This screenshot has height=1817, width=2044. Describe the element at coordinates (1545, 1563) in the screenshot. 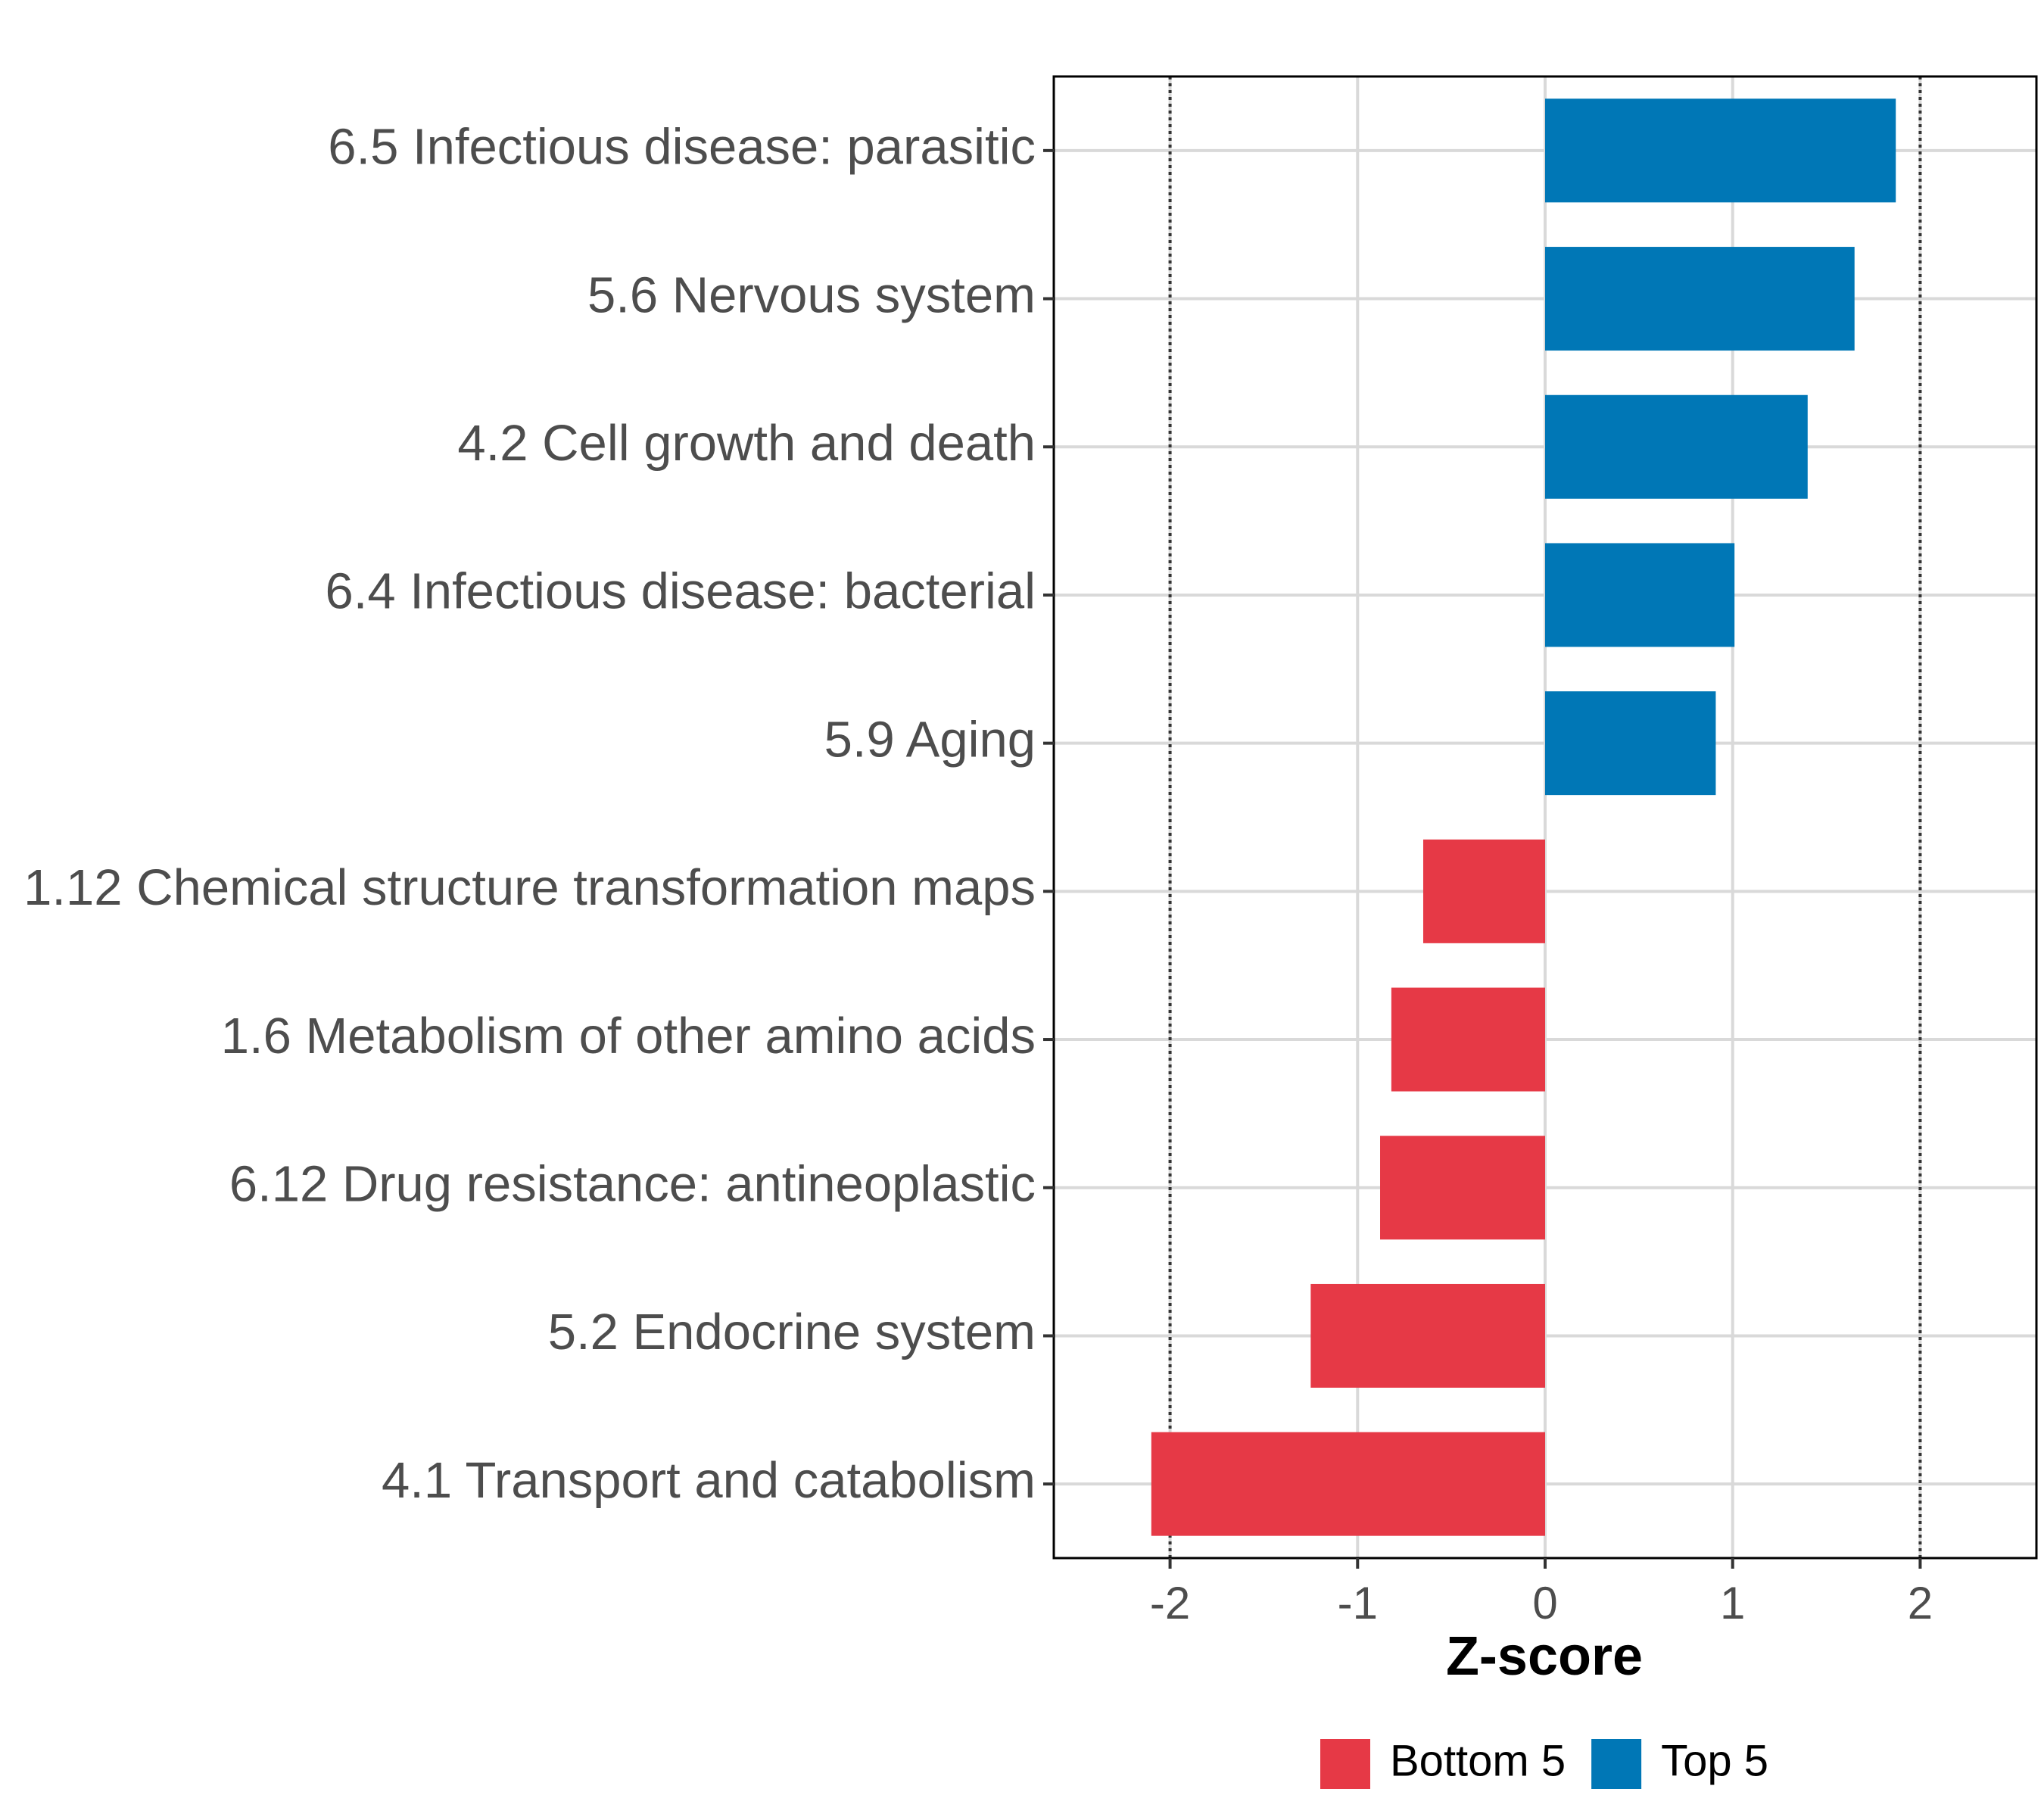

I see `x-axis-ticks` at that location.